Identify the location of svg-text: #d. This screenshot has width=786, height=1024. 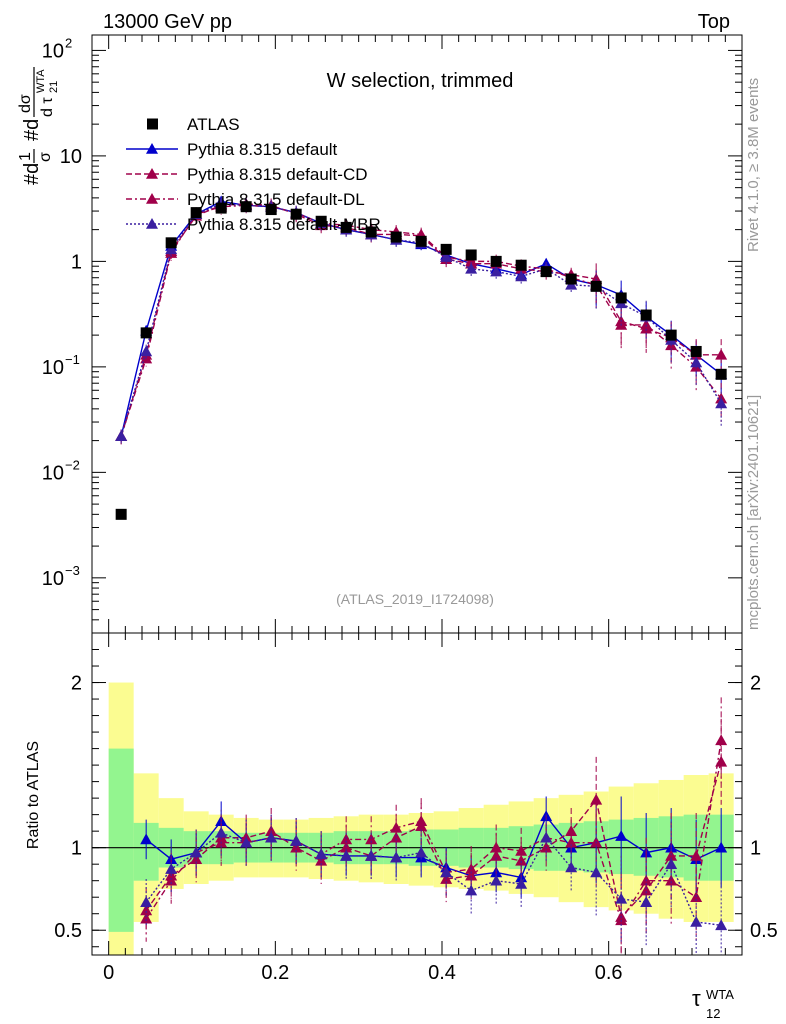
(32, 174).